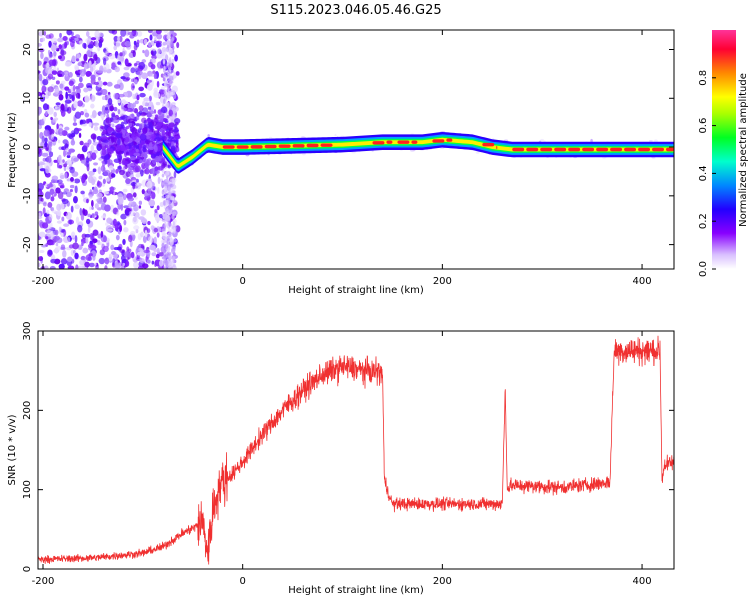 The image size is (750, 600). I want to click on y-tick-label: 100, so click(27, 489).